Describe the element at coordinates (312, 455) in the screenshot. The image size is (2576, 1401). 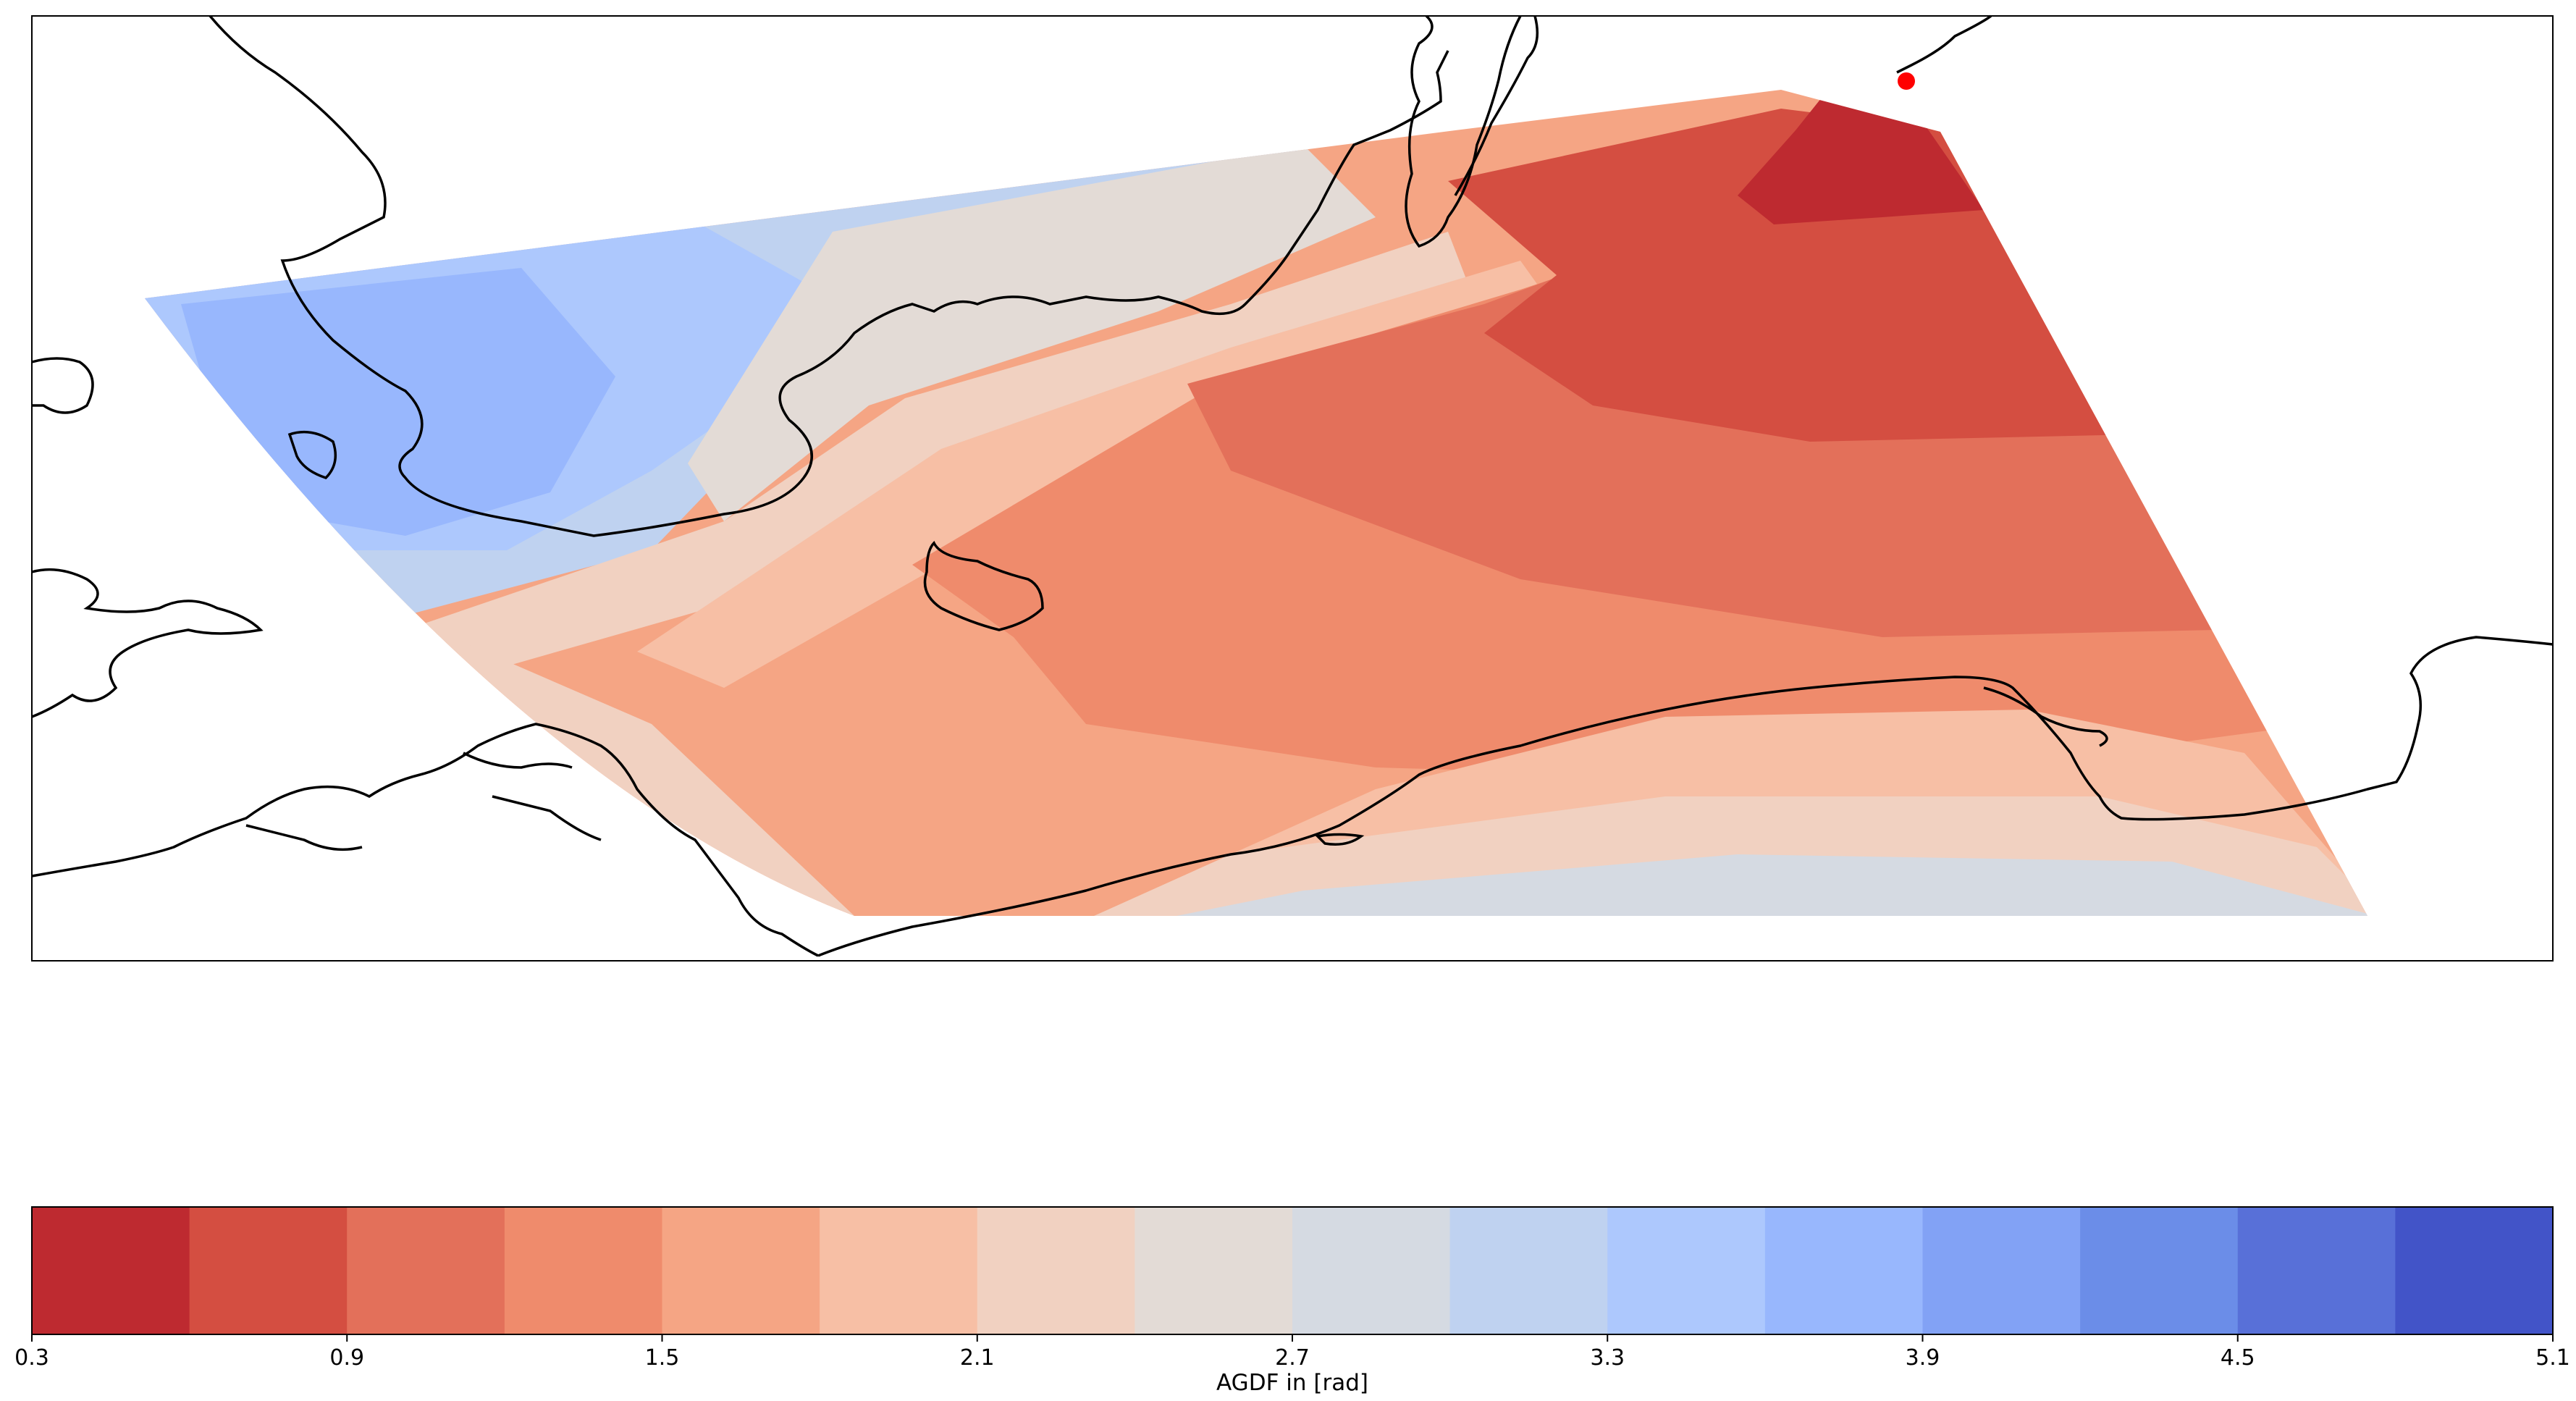
I see `coastline-island-left` at that location.